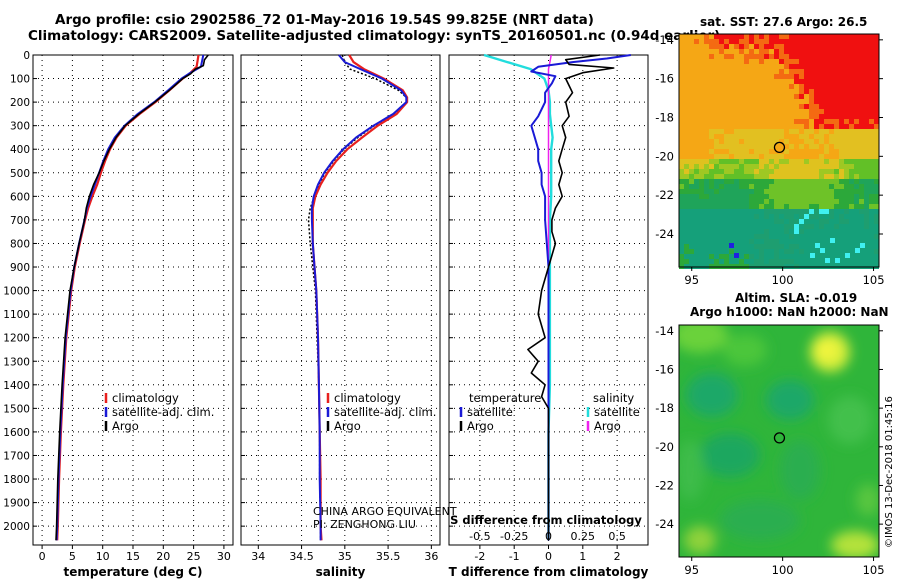 This screenshot has height=580, width=900. Describe the element at coordinates (479, 536) in the screenshot. I see `x2-tick-label: -0.5` at that location.